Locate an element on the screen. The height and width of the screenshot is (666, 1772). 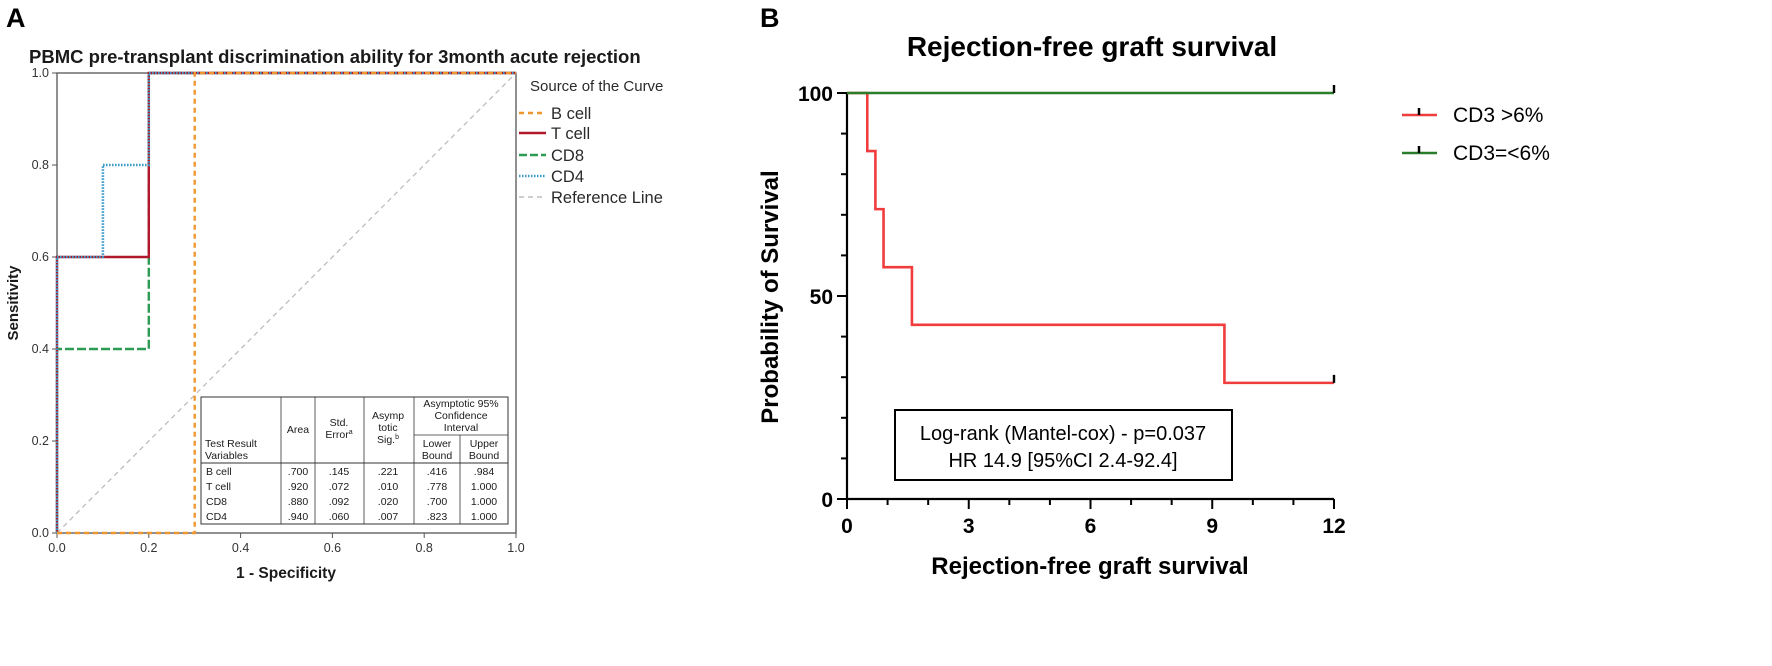
table-row: T cell .920 .072 .010 .778 1.000 is located at coordinates (351, 487).